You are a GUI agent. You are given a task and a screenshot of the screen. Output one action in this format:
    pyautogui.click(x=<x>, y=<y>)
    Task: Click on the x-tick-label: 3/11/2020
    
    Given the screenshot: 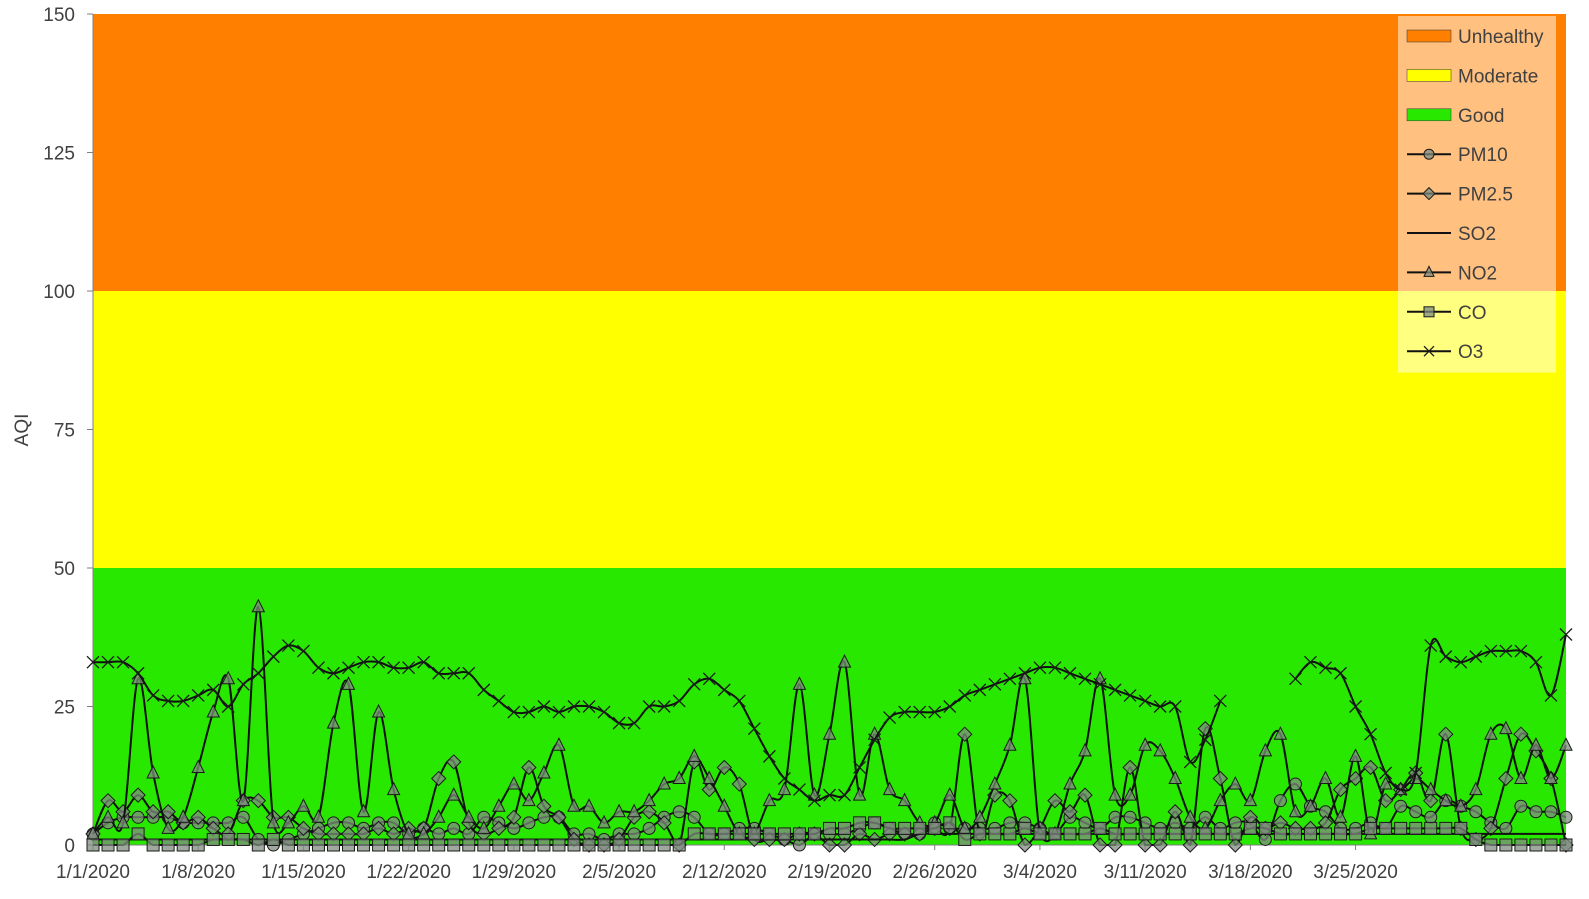 What is the action you would take?
    pyautogui.click(x=1145, y=872)
    